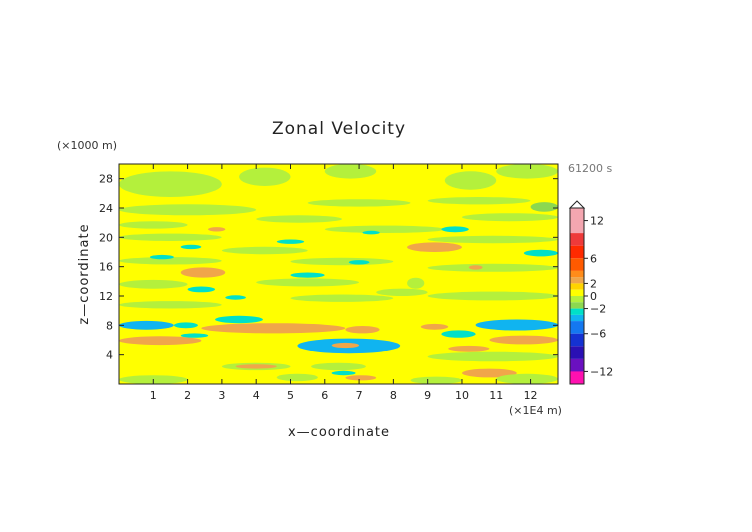  Describe the element at coordinates (106, 179) in the screenshot. I see `y-tick-label: 28` at that location.